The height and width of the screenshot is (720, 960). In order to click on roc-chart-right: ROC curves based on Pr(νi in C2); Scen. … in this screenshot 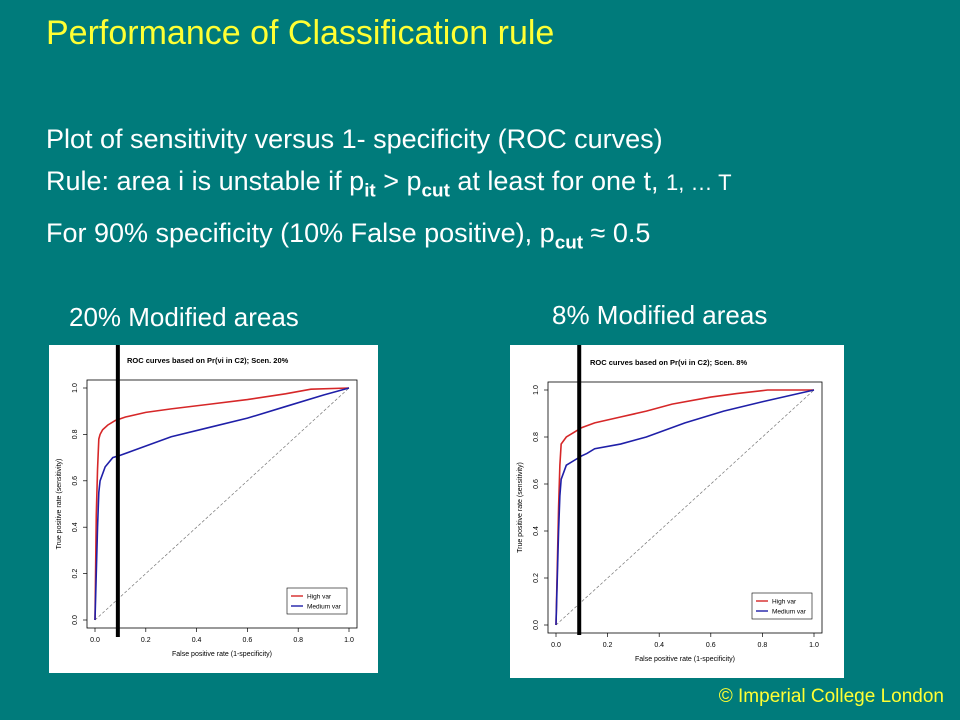, I will do `click(670, 500)`.